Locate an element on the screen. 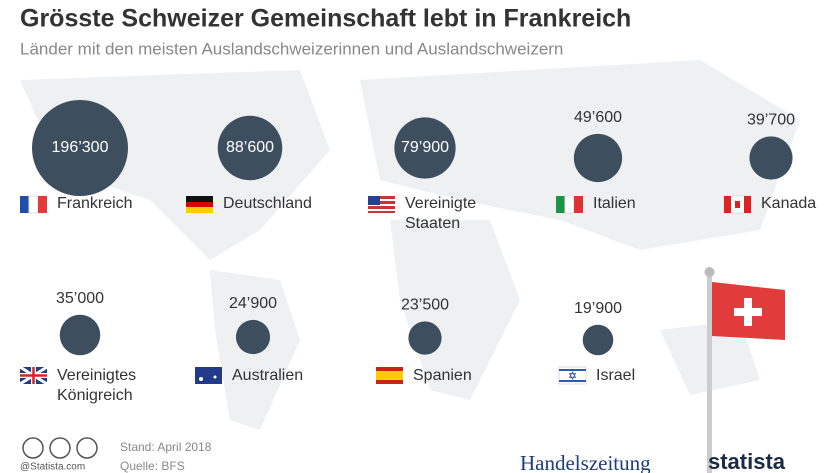 The height and width of the screenshot is (473, 840). license-icons is located at coordinates (60, 448).